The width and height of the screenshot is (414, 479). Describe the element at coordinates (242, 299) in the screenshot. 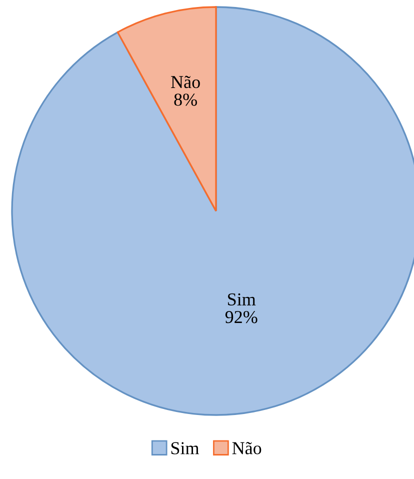

I see `slice-label: Sim` at that location.